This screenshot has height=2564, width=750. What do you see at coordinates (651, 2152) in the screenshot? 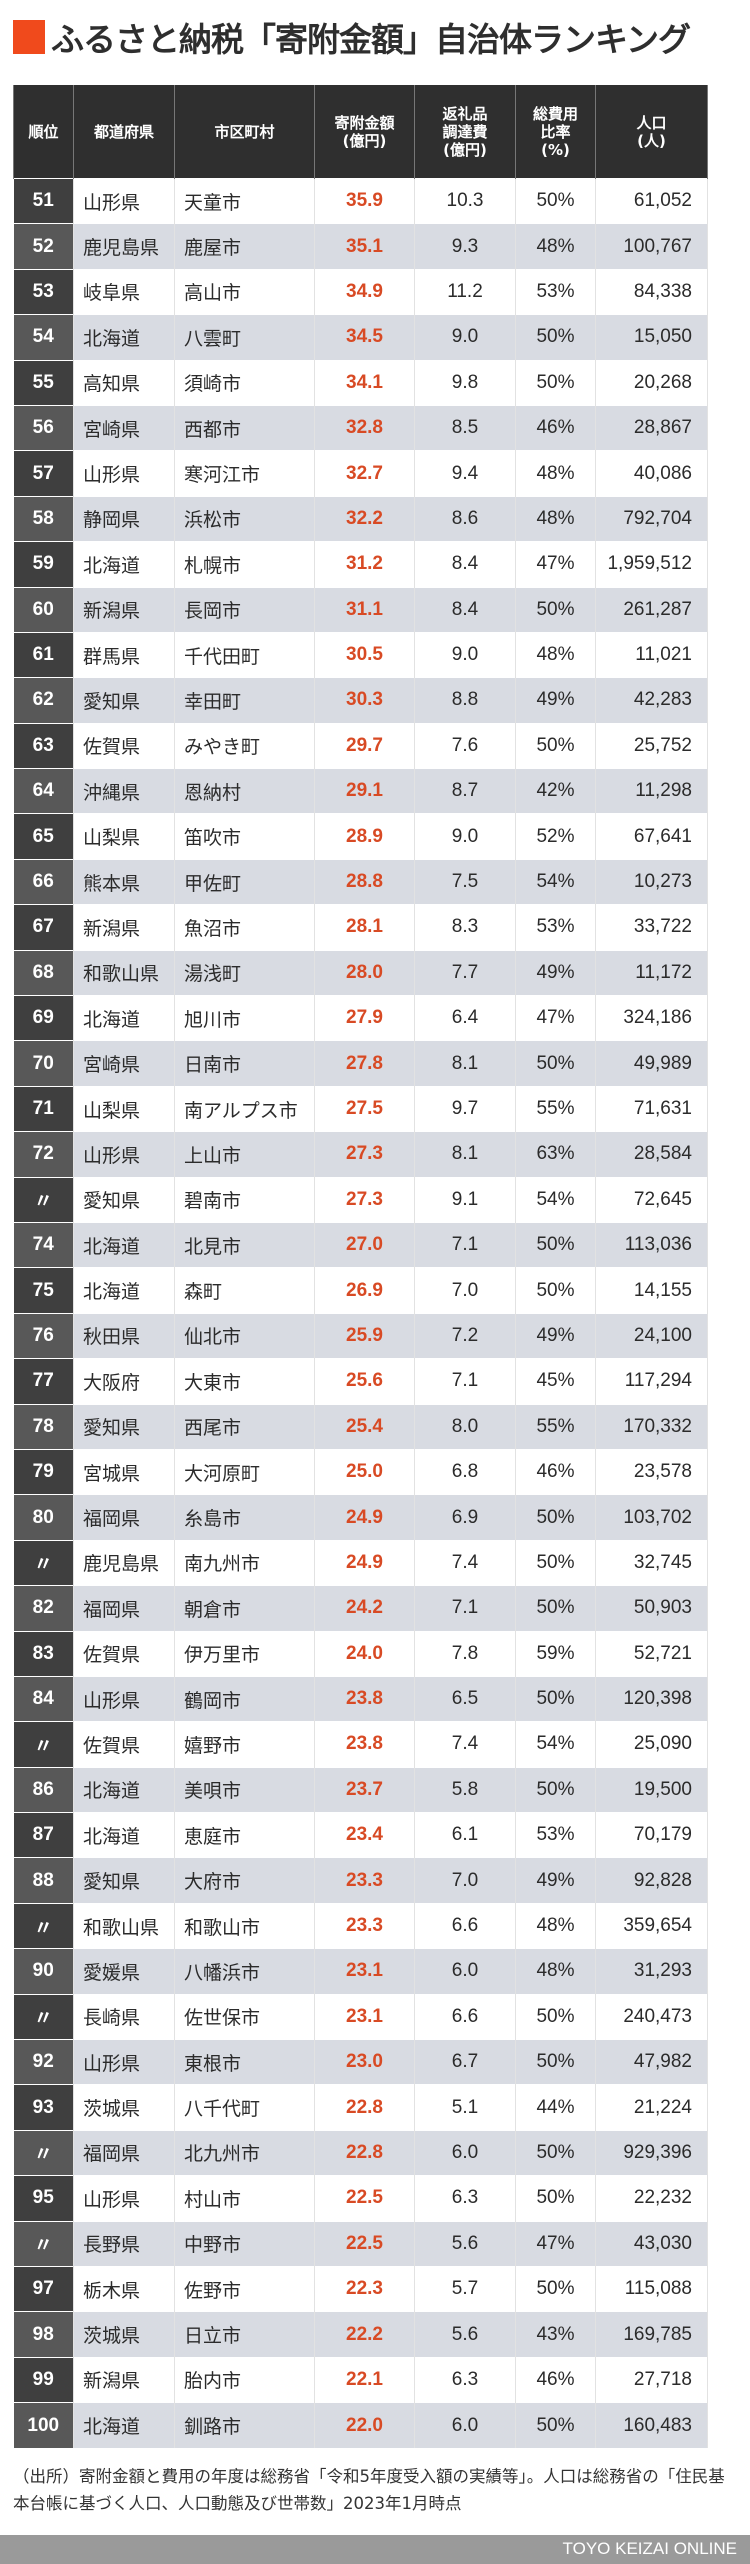
I see `population-cell: 929,396` at bounding box center [651, 2152].